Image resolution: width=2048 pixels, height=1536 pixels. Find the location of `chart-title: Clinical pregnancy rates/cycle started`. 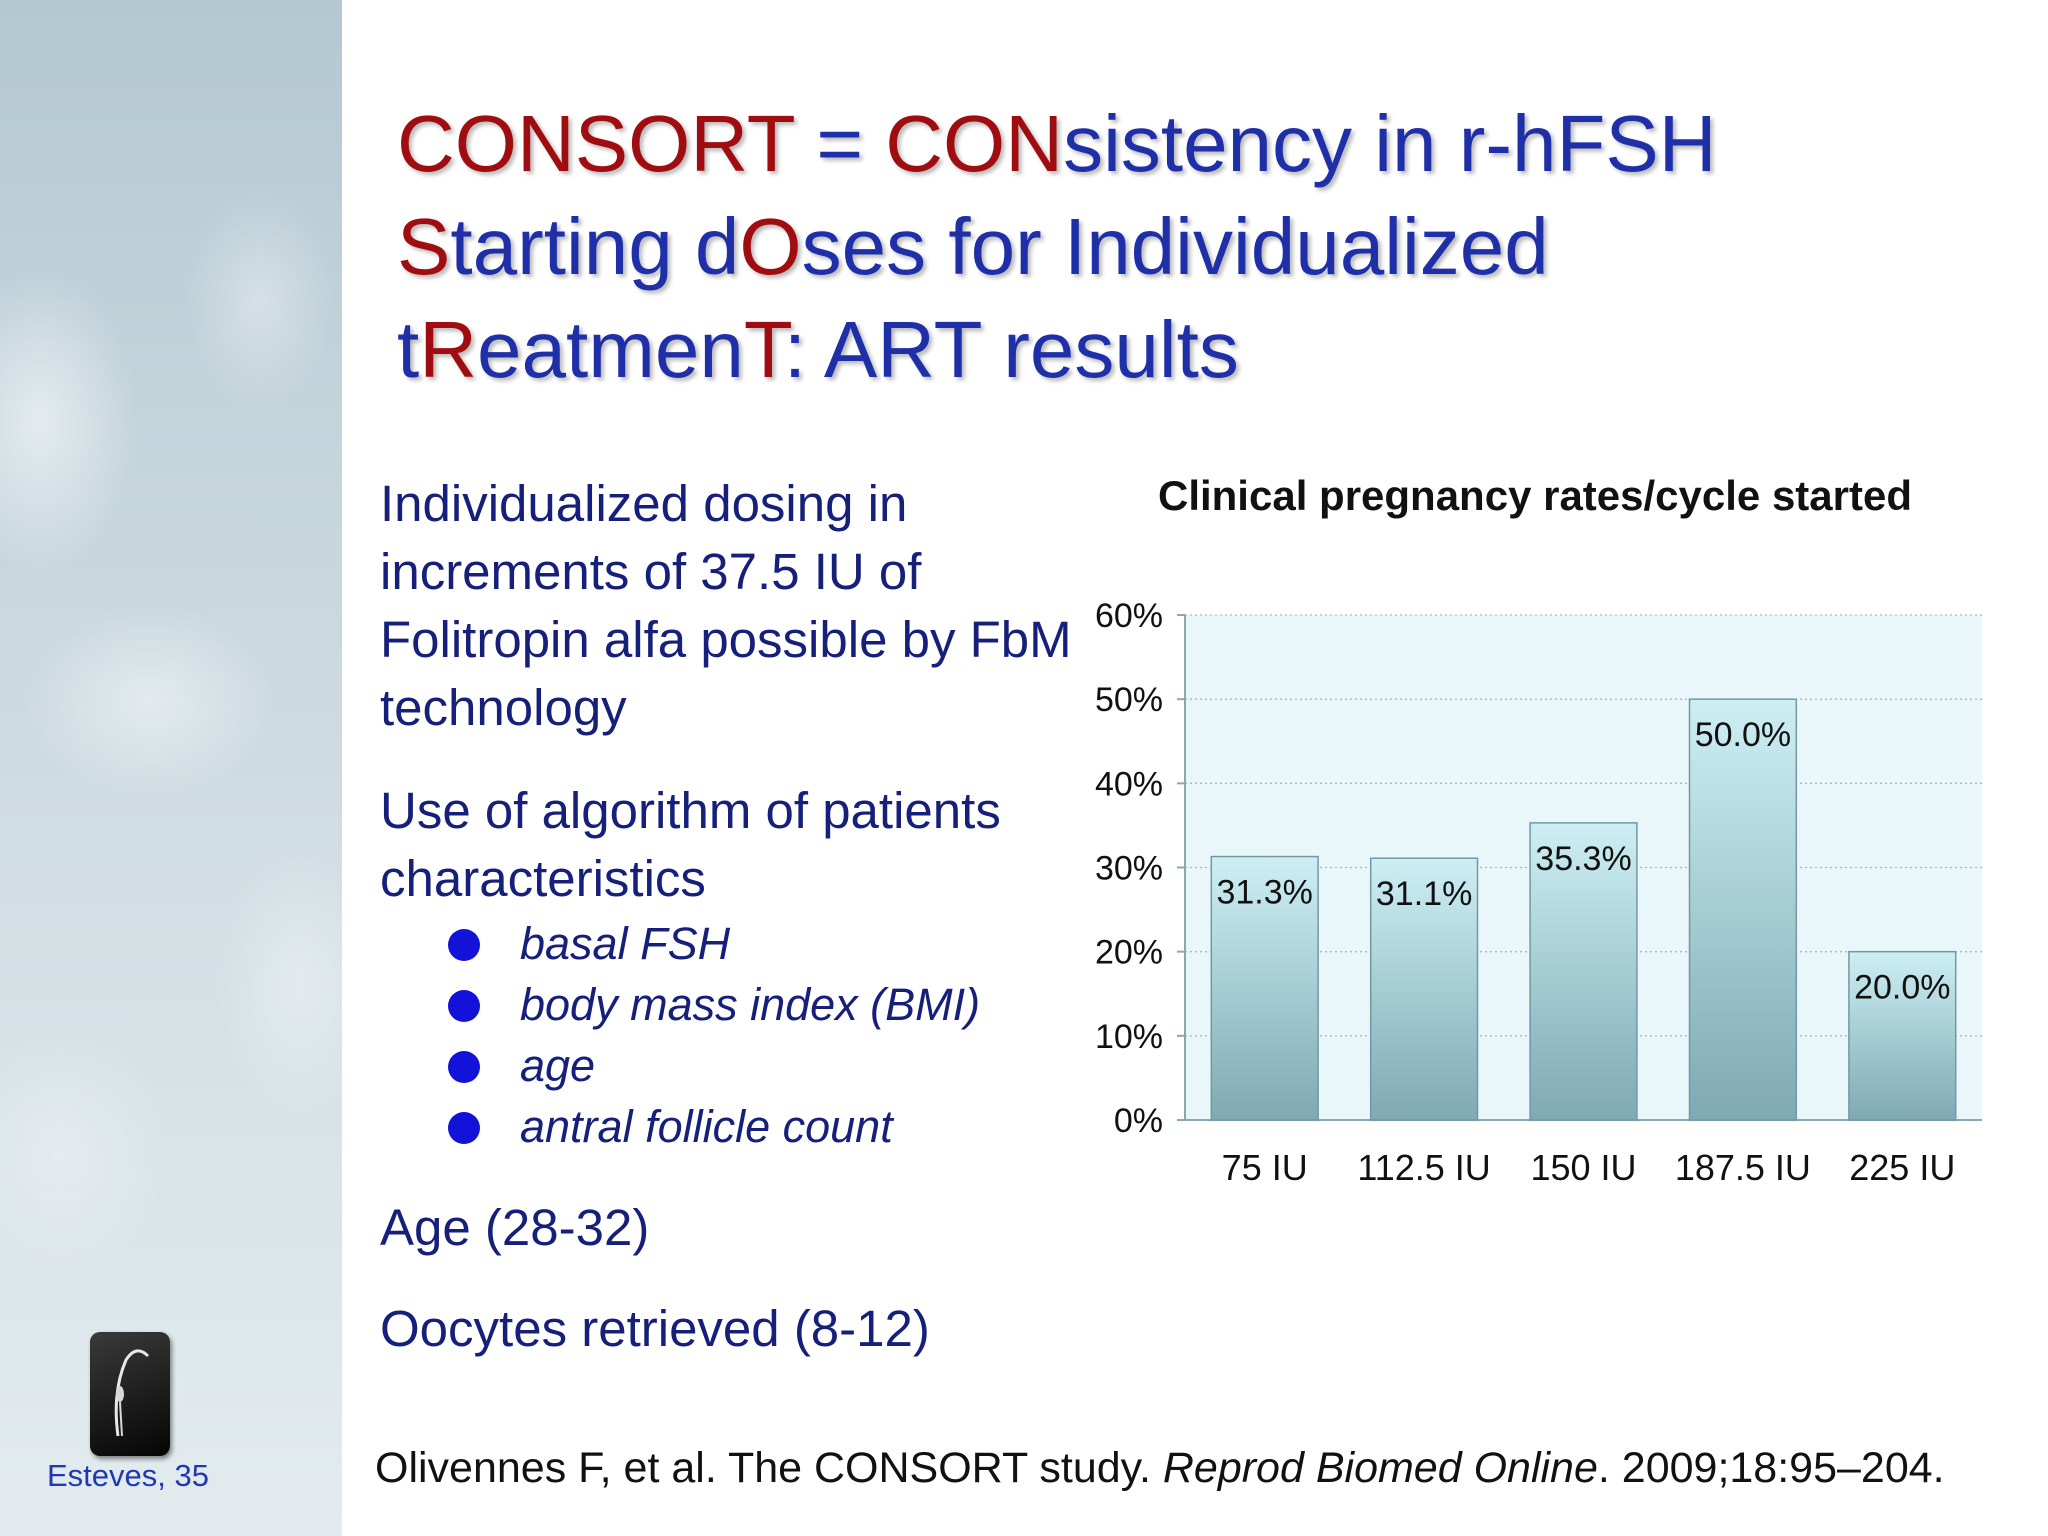

chart-title: Clinical pregnancy rates/cycle started is located at coordinates (1534, 495).